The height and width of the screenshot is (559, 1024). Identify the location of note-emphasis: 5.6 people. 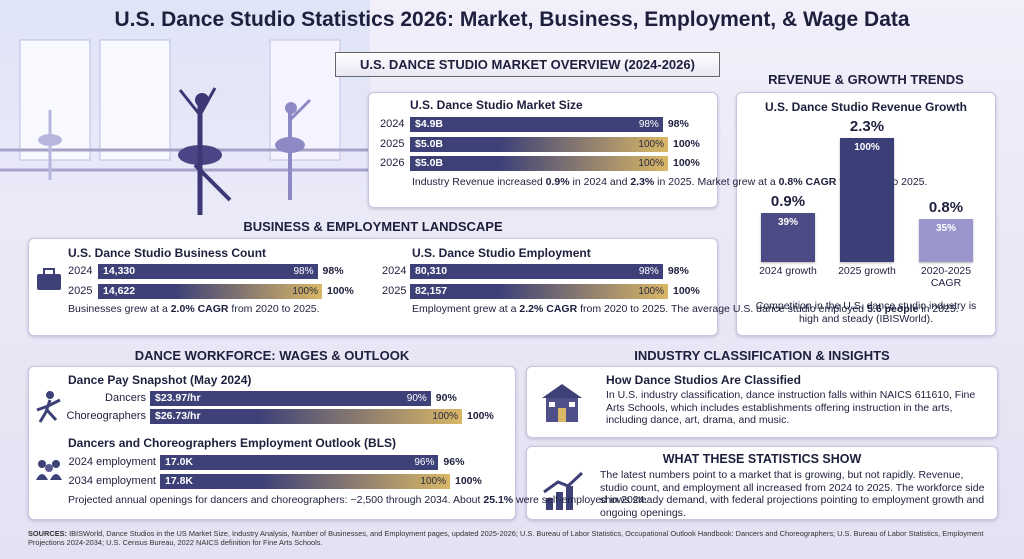
(893, 309).